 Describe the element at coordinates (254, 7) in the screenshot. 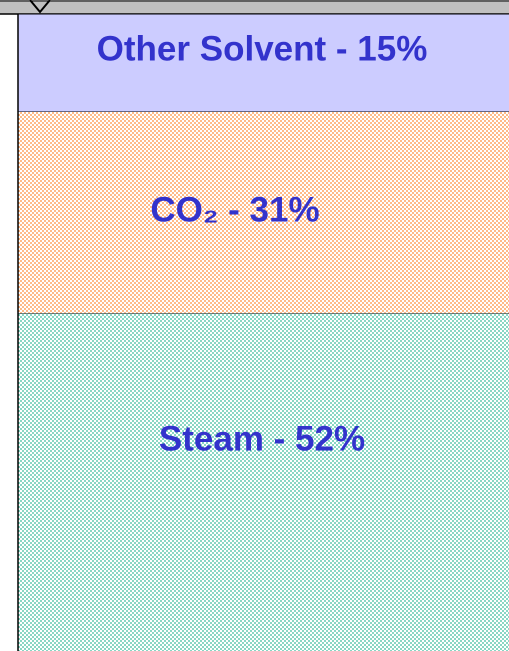

I see `top-strip` at that location.